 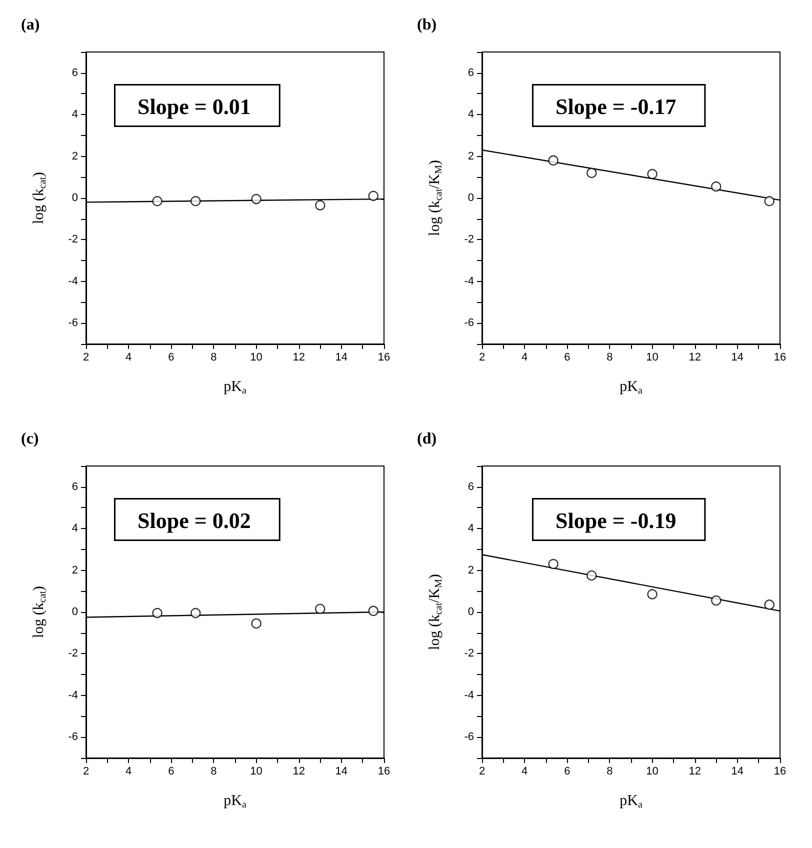 I want to click on annotation: Slope = 0.02, so click(x=194, y=520).